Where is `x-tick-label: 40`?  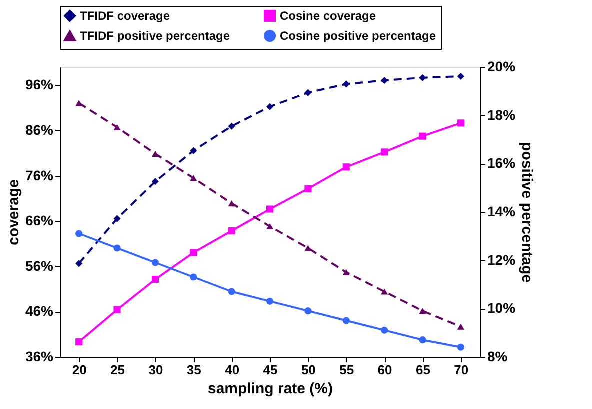
x-tick-label: 40 is located at coordinates (232, 370).